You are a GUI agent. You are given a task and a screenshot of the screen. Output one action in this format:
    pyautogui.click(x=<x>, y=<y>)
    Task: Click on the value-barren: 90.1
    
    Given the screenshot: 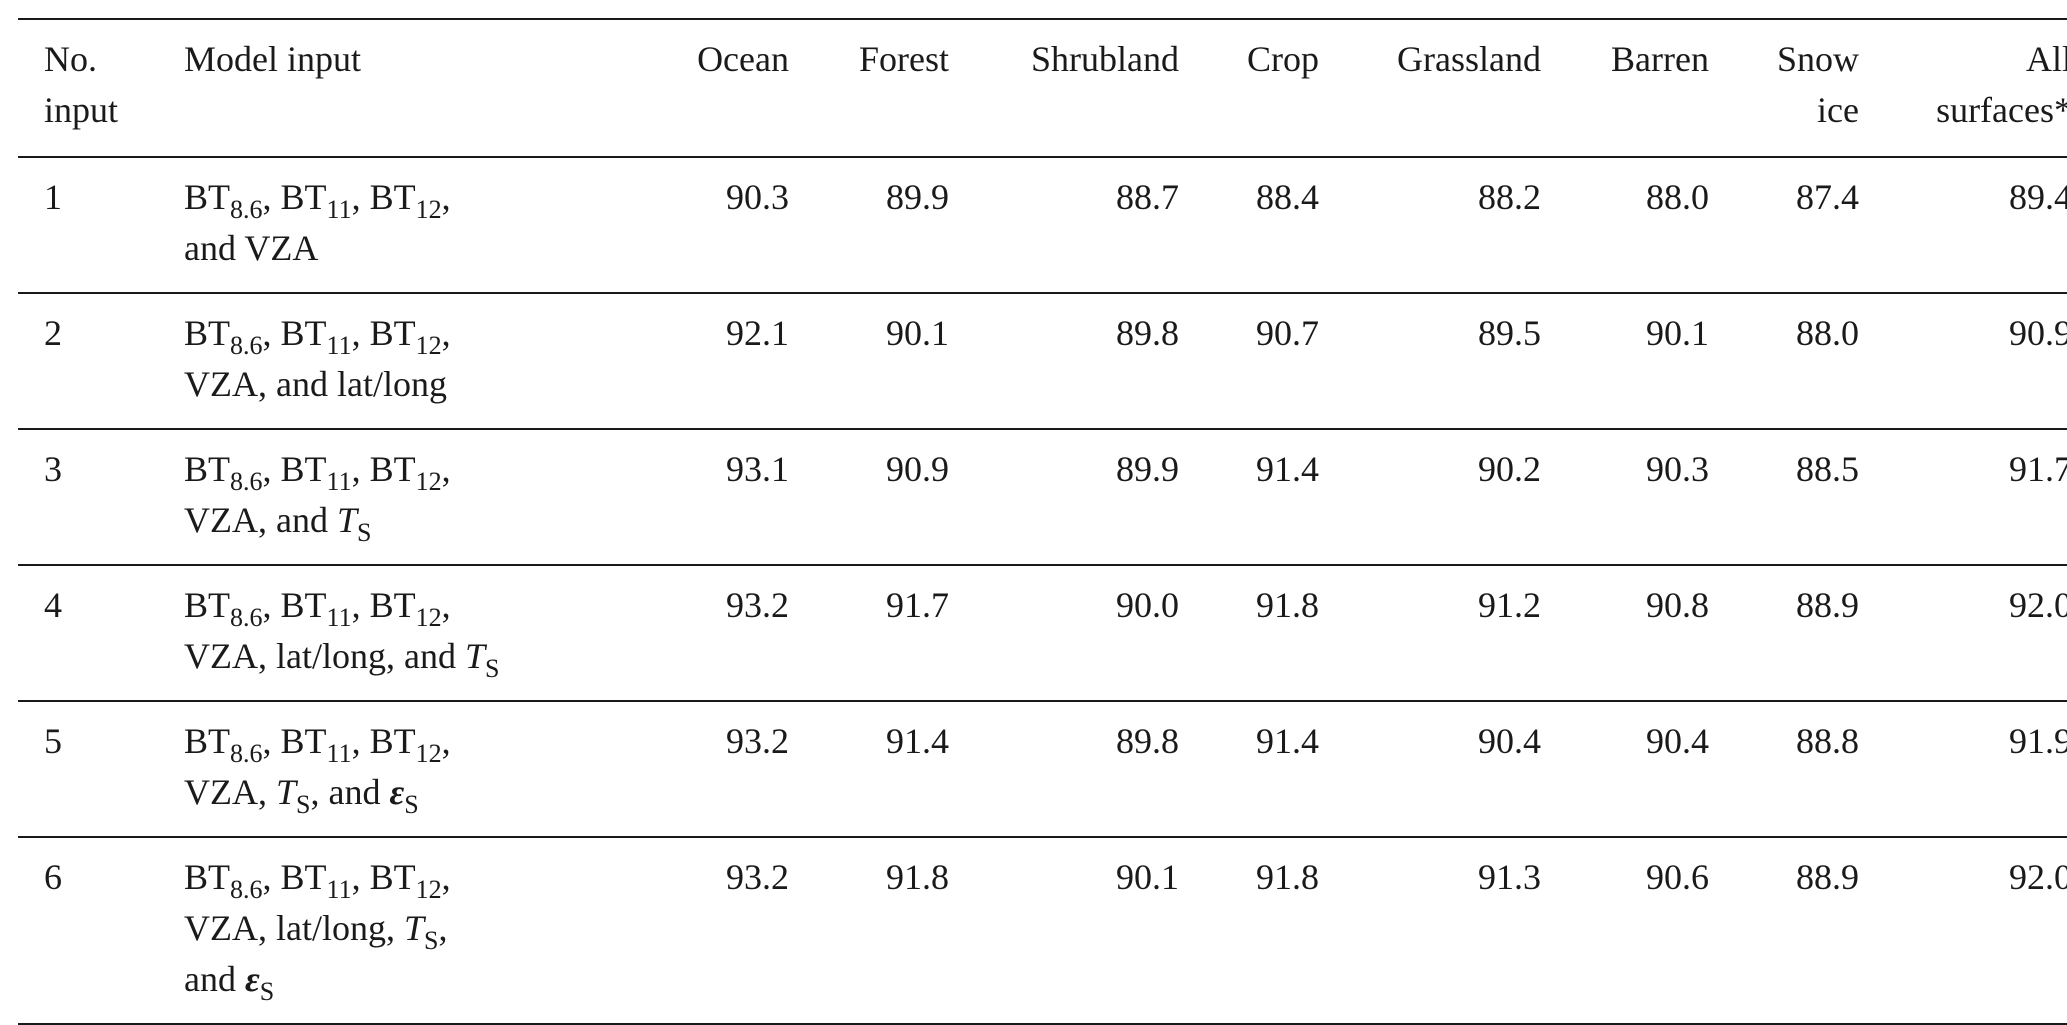 What is the action you would take?
    pyautogui.click(x=1677, y=333)
    